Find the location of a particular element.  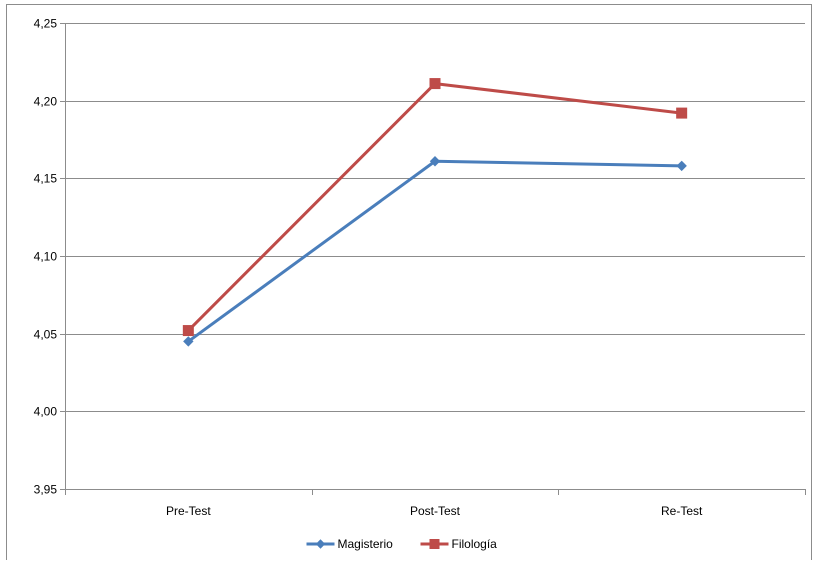

y-tick-label: 3,95 is located at coordinates (46, 490).